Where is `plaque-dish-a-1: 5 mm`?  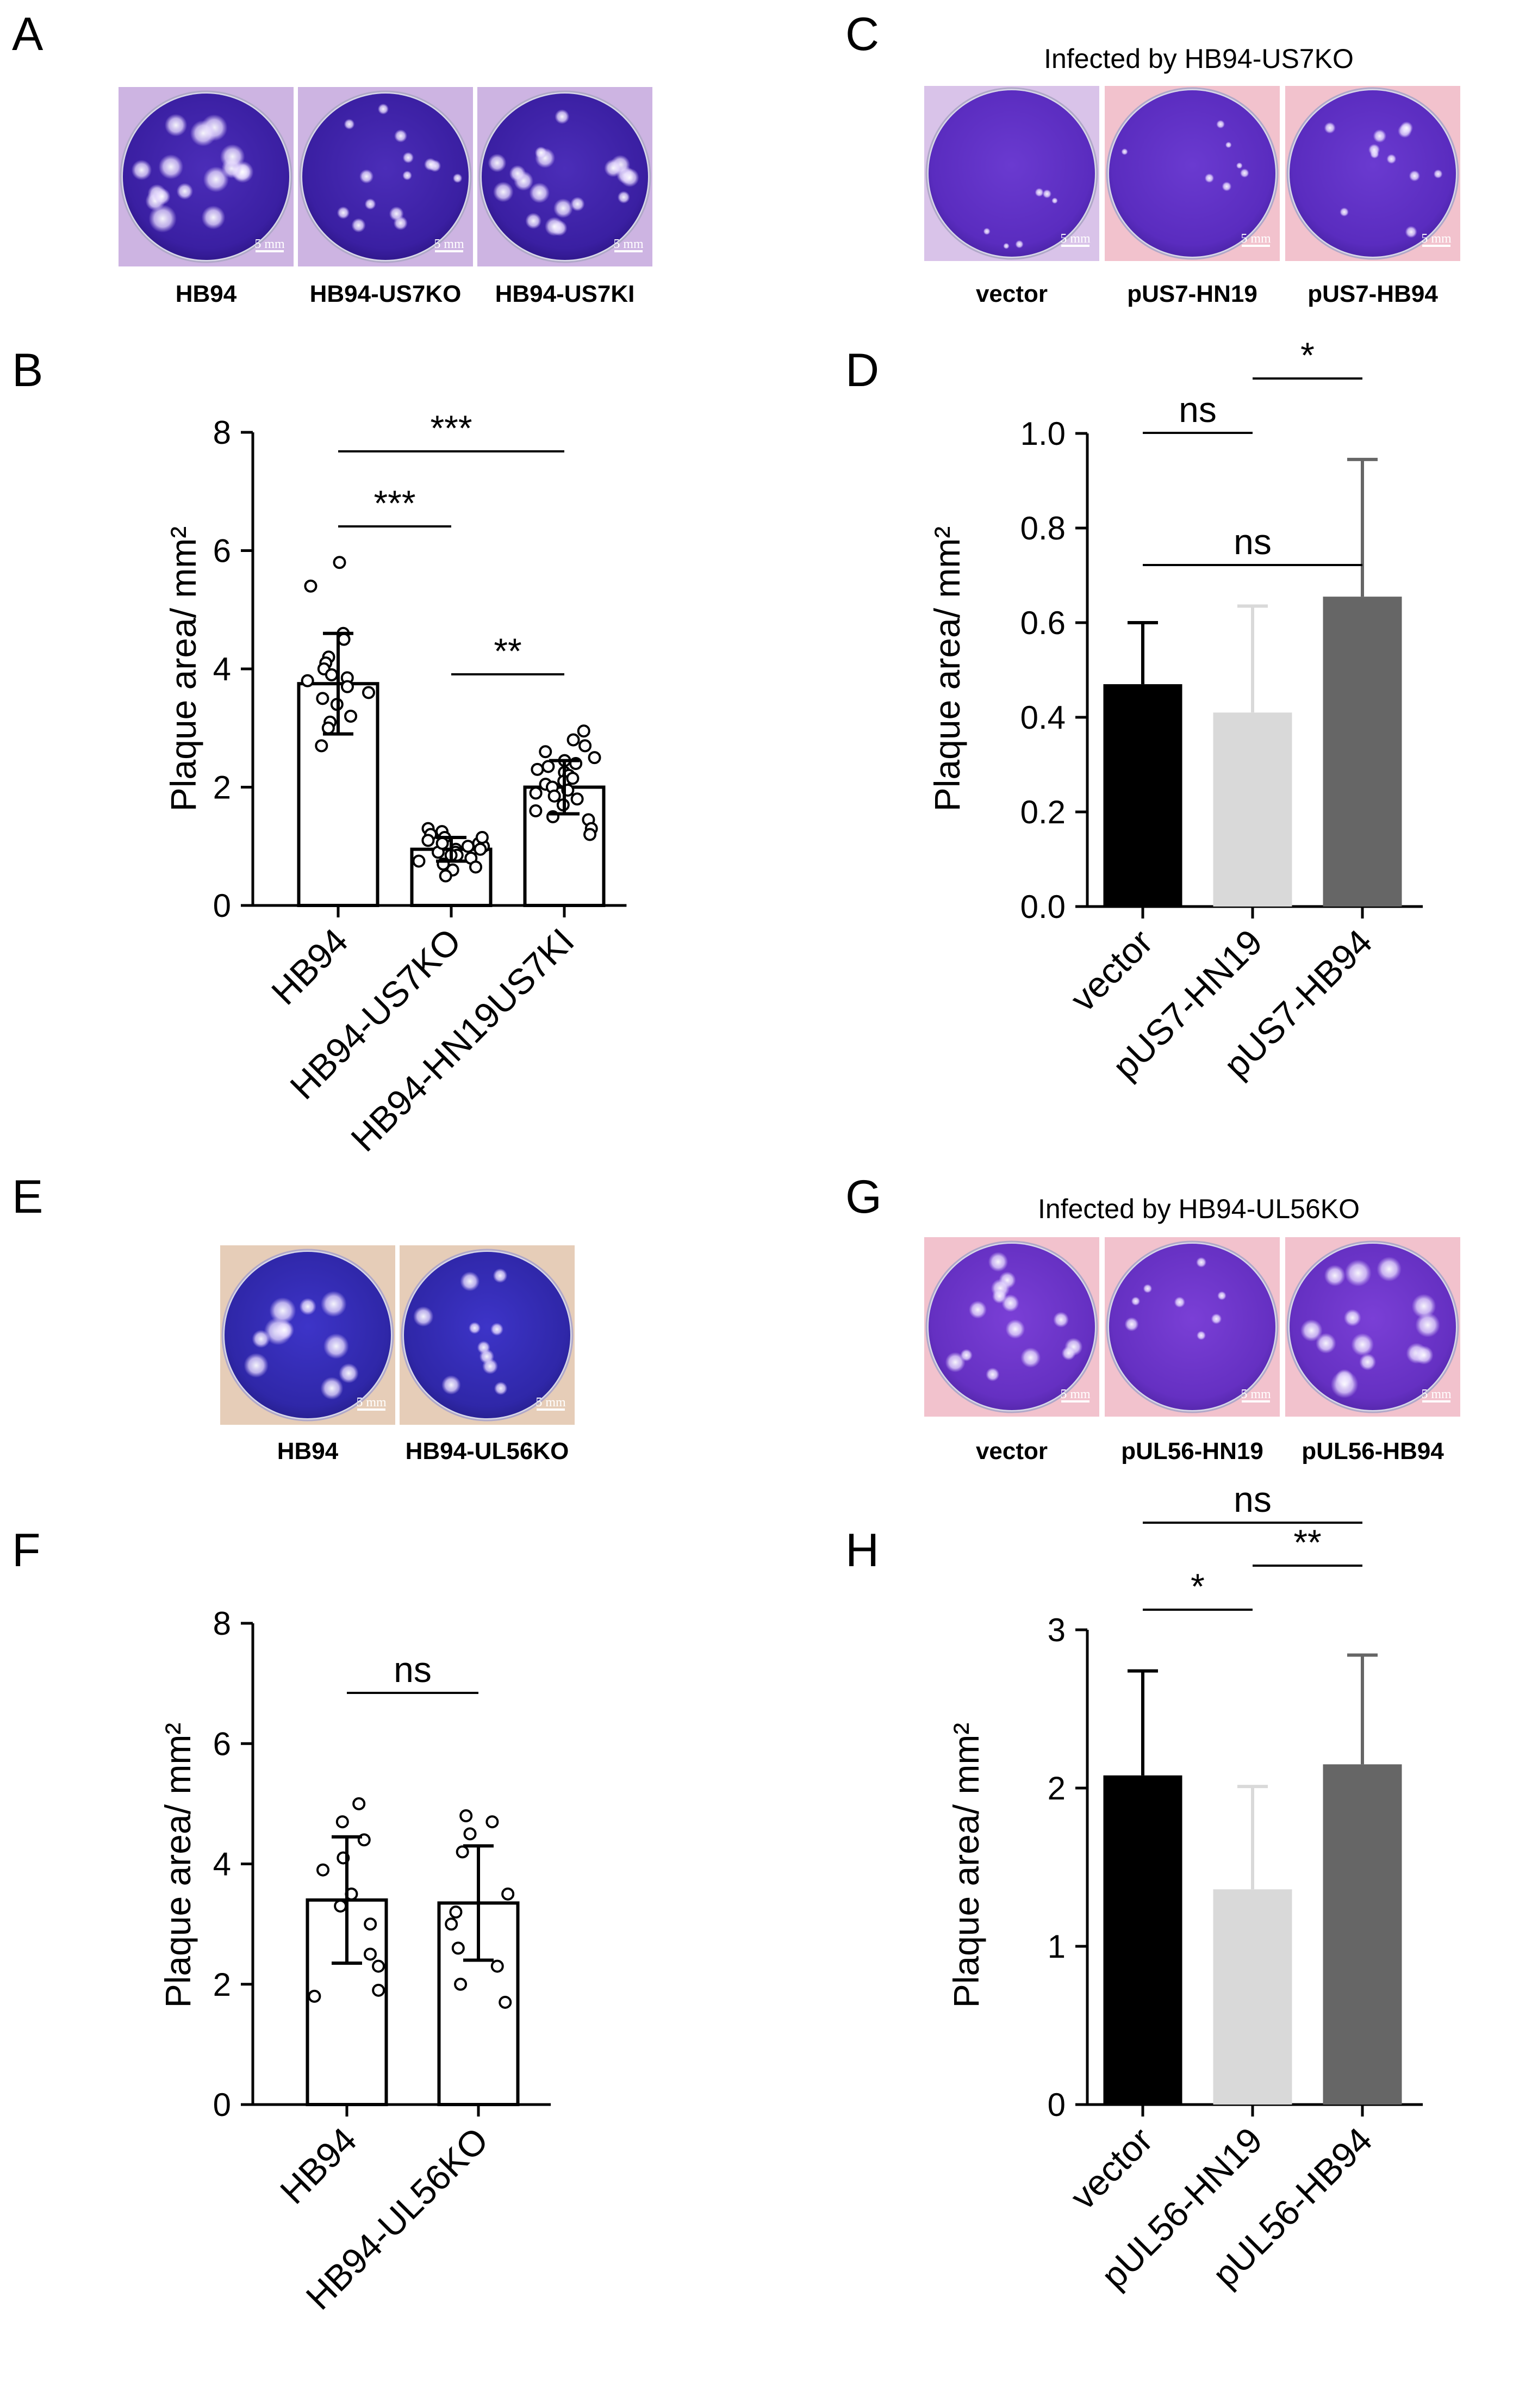
plaque-dish-a-1: 5 mm is located at coordinates (206, 176).